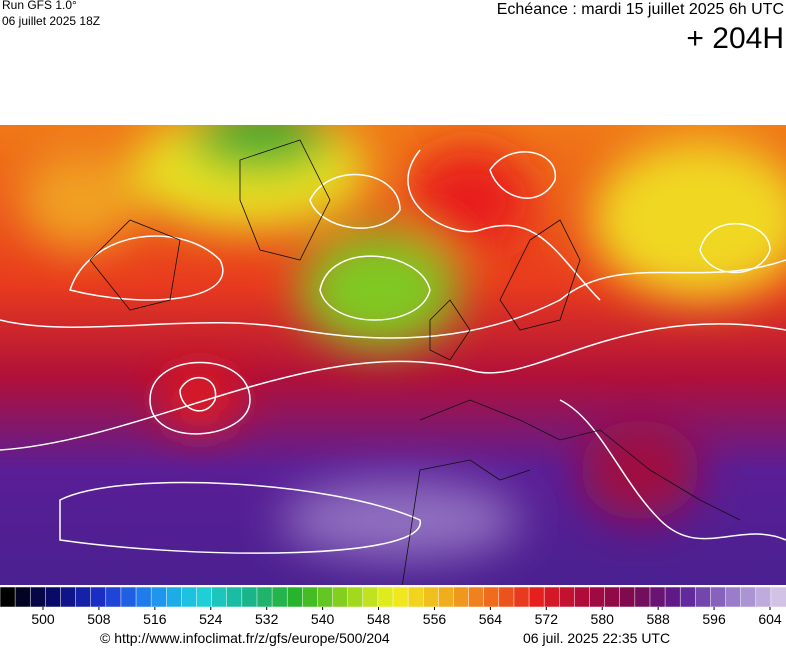  What do you see at coordinates (323, 619) in the screenshot?
I see `colorbar-tick-label: 540` at bounding box center [323, 619].